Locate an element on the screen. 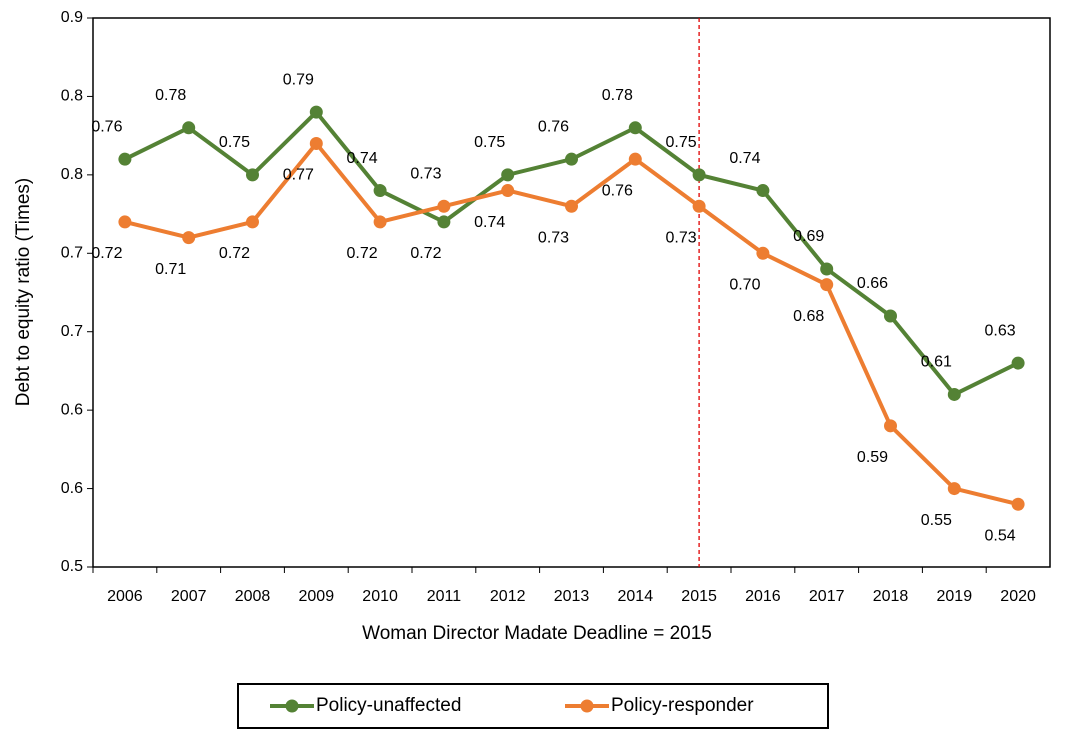 The image size is (1072, 736). data-label: 0.66 is located at coordinates (872, 283).